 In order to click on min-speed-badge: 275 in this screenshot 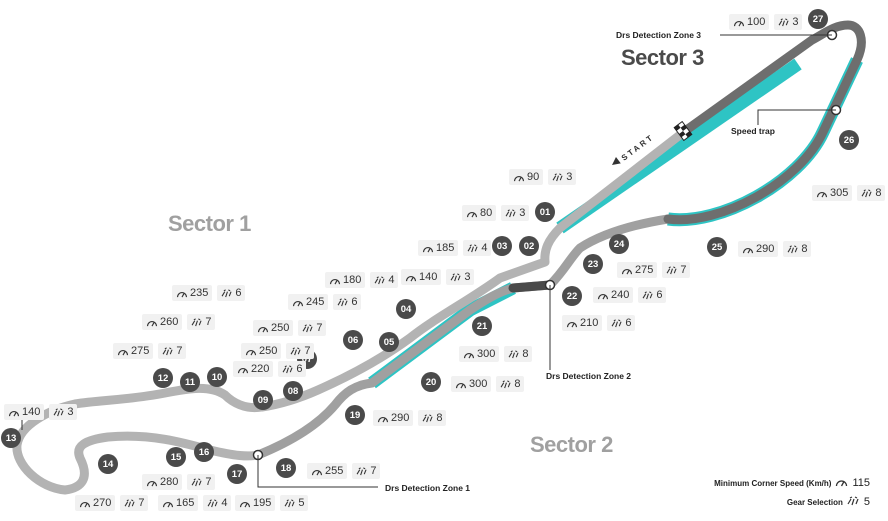, I will do `click(637, 270)`.